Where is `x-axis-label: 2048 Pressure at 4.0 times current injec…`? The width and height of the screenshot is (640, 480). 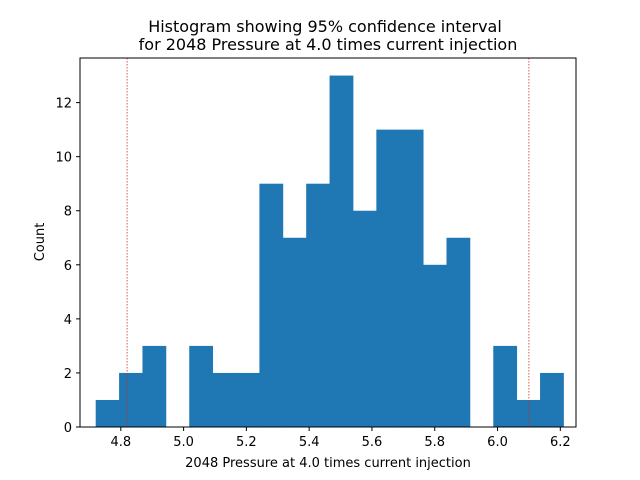 x-axis-label: 2048 Pressure at 4.0 times current injec… is located at coordinates (328, 463).